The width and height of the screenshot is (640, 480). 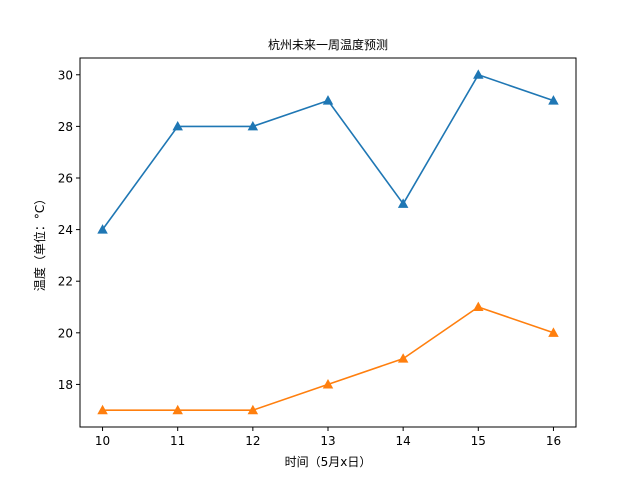 I want to click on x-tick-label: 11, so click(x=177, y=441).